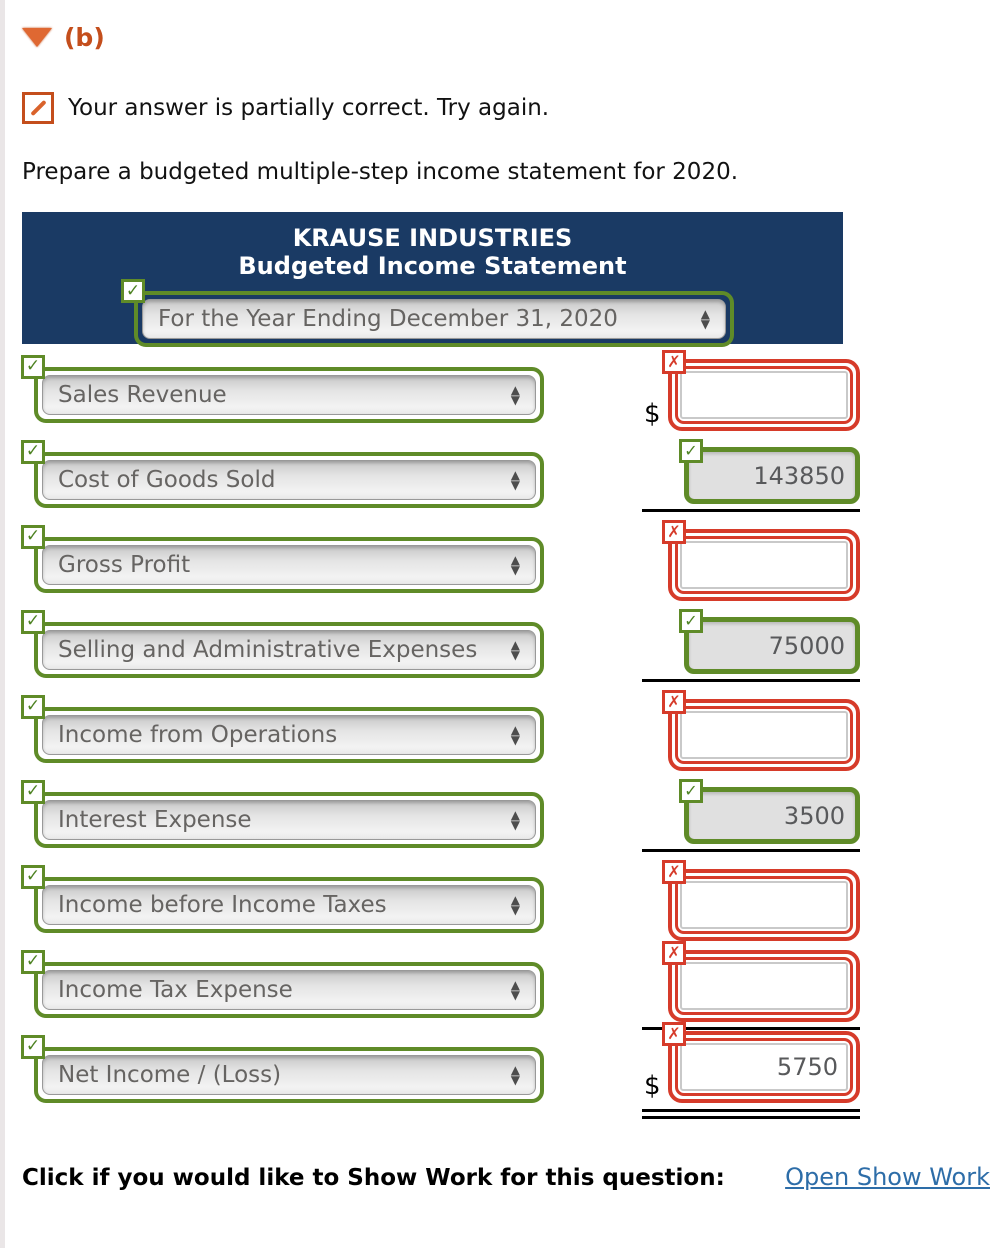 This screenshot has height=1248, width=1008. Describe the element at coordinates (764, 1066) in the screenshot. I see `amount-input-net-income-loss` at that location.